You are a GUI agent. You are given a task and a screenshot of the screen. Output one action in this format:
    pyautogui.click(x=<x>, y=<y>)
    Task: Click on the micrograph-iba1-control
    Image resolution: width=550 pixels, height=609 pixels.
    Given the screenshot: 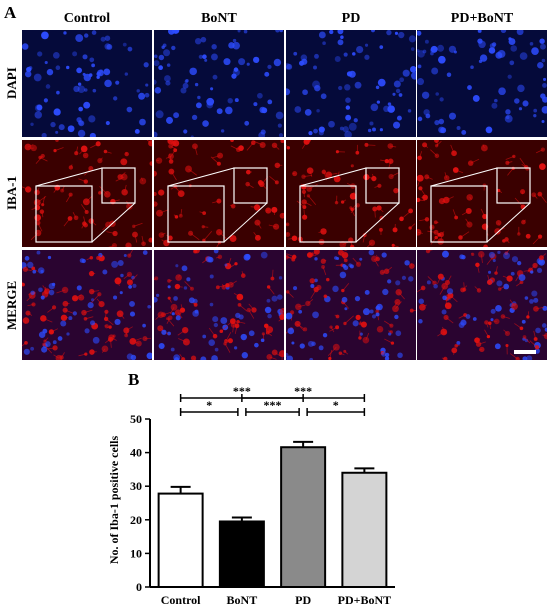 What is the action you would take?
    pyautogui.click(x=87, y=193)
    